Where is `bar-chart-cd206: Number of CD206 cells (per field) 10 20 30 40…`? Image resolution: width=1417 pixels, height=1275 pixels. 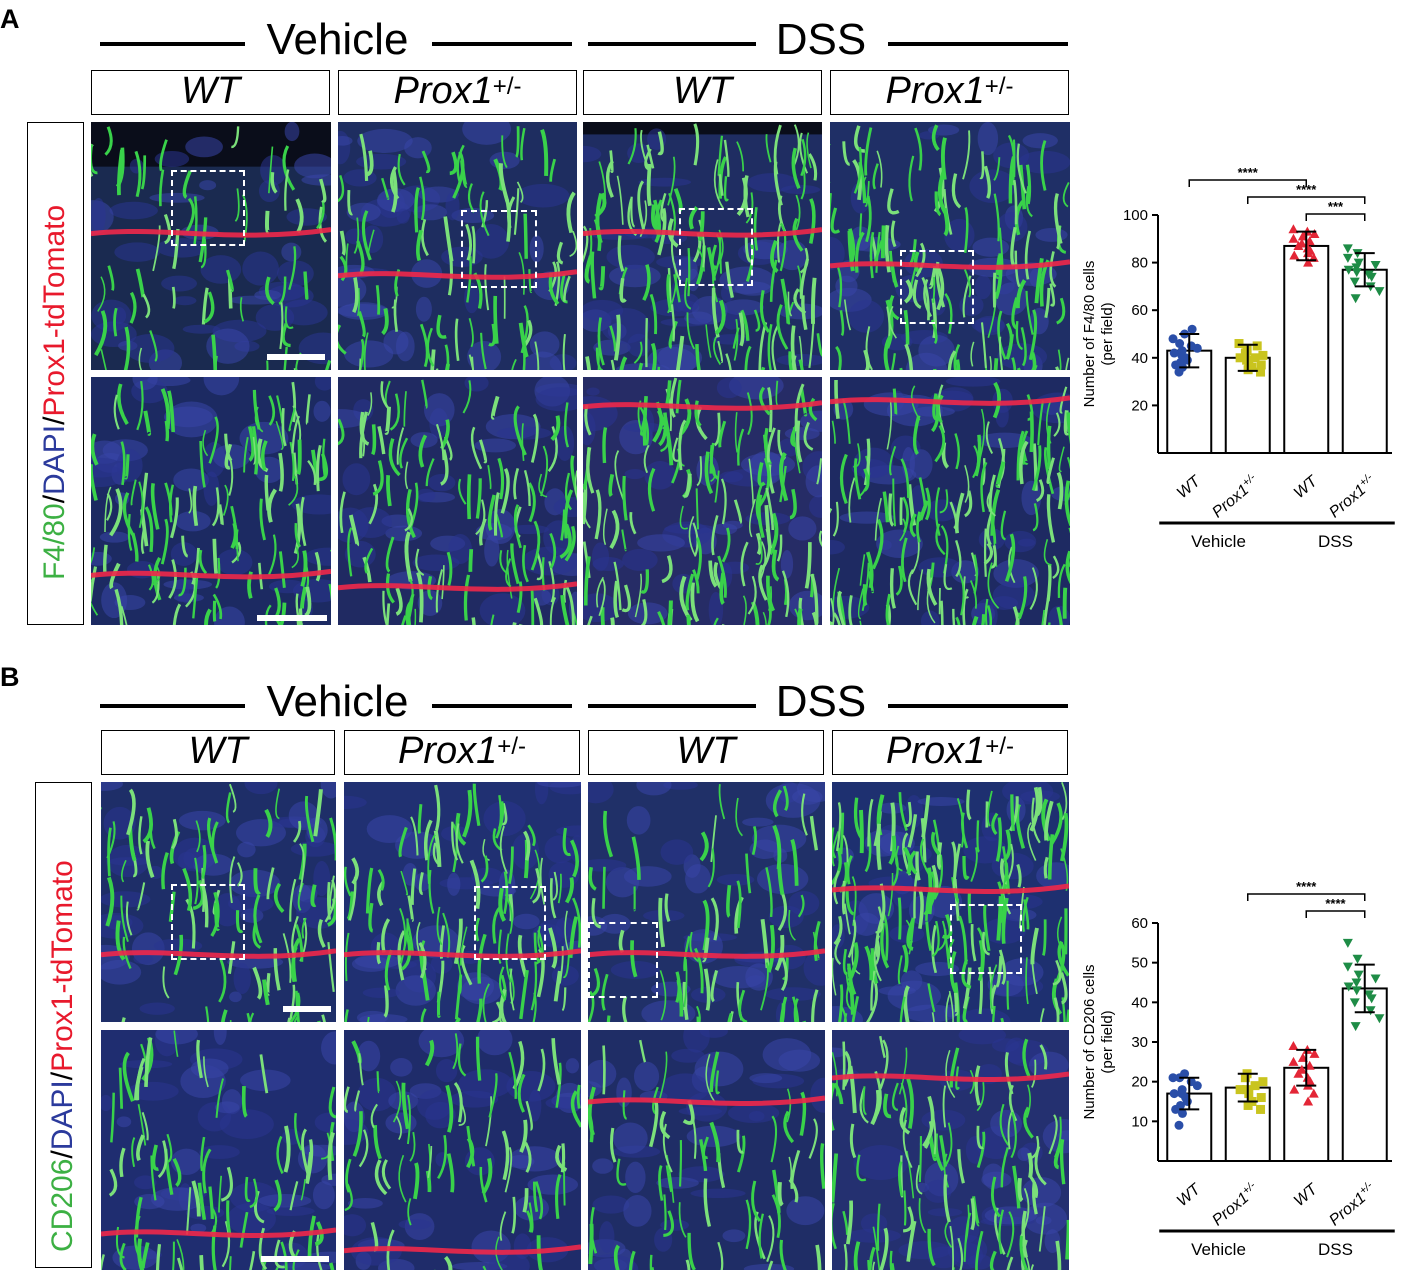
bar-chart-cd206: Number of CD206 cells (per field) 10 20 30 40… is located at coordinates (1238, 1069).